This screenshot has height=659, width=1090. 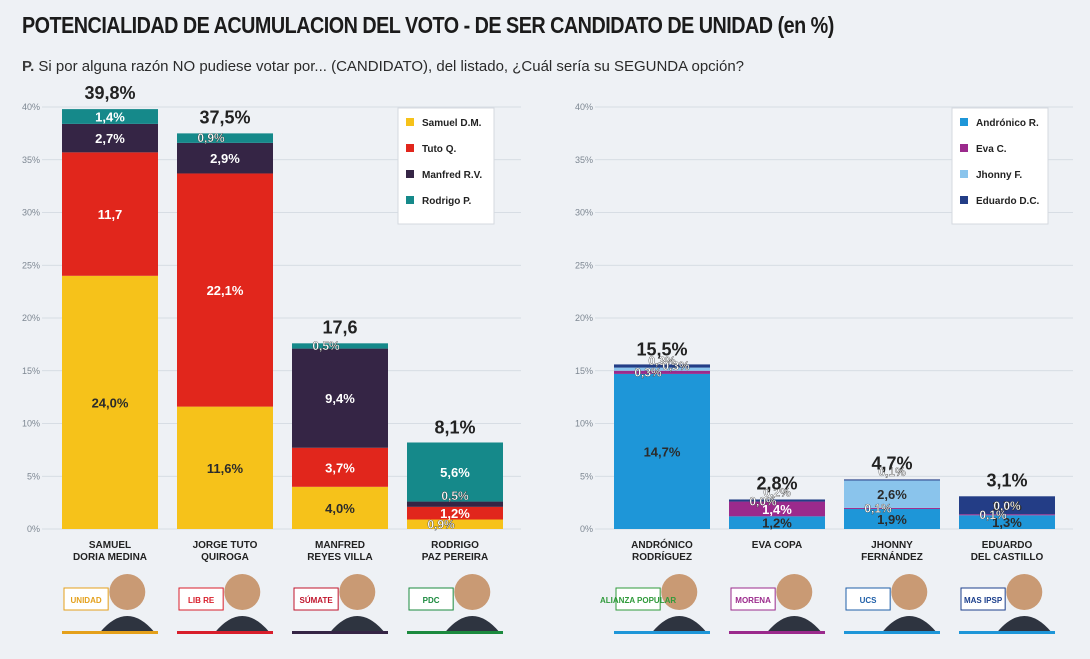 I want to click on segment-label: 1,2%, so click(x=455, y=513).